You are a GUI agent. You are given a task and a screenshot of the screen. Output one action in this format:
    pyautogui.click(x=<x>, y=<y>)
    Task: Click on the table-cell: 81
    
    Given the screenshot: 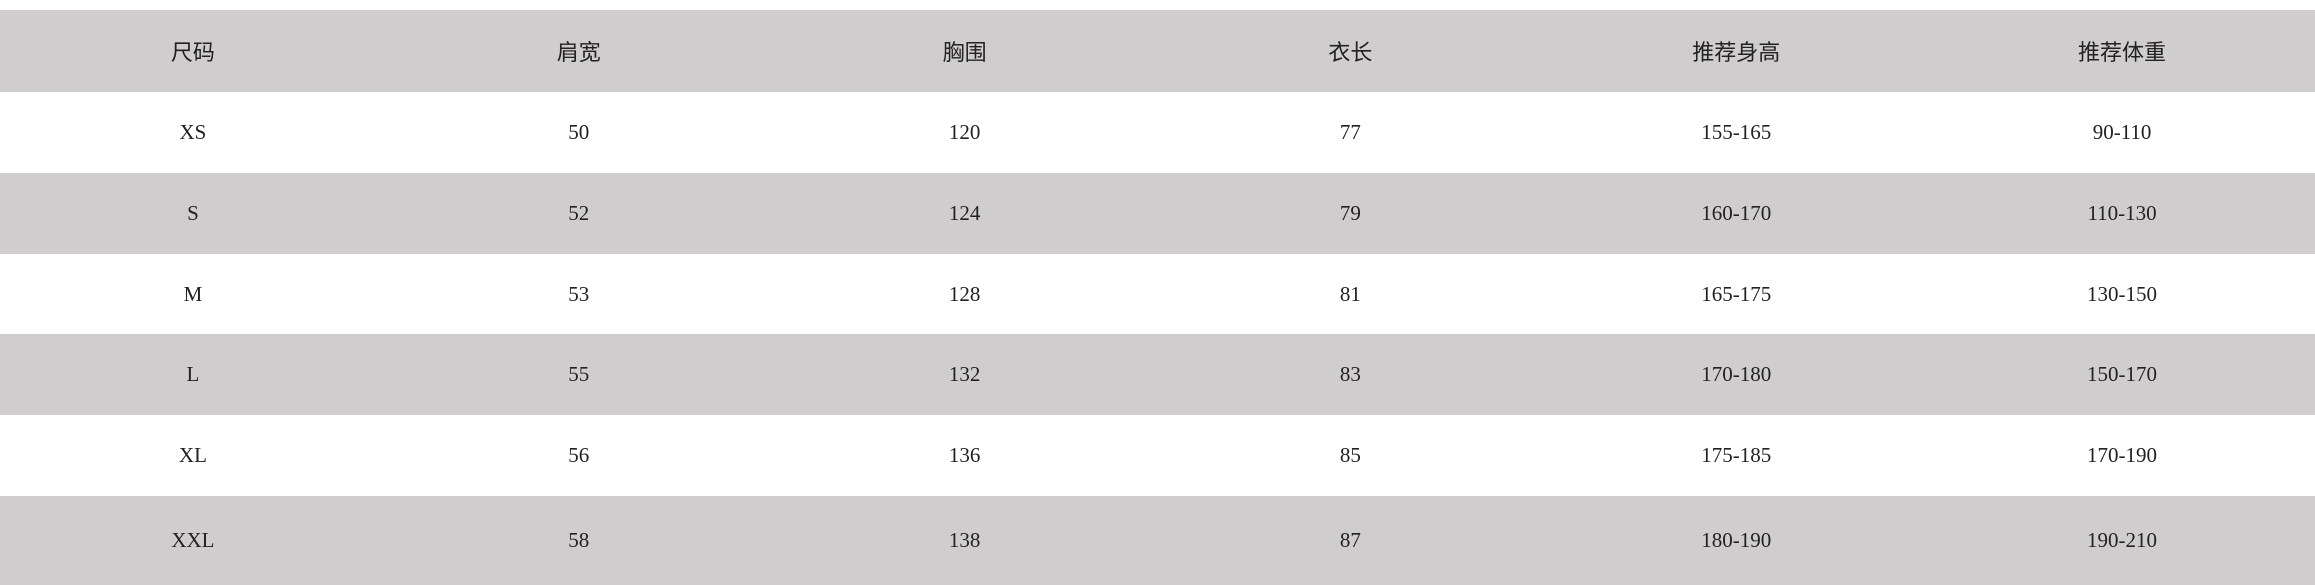 What is the action you would take?
    pyautogui.click(x=1350, y=293)
    